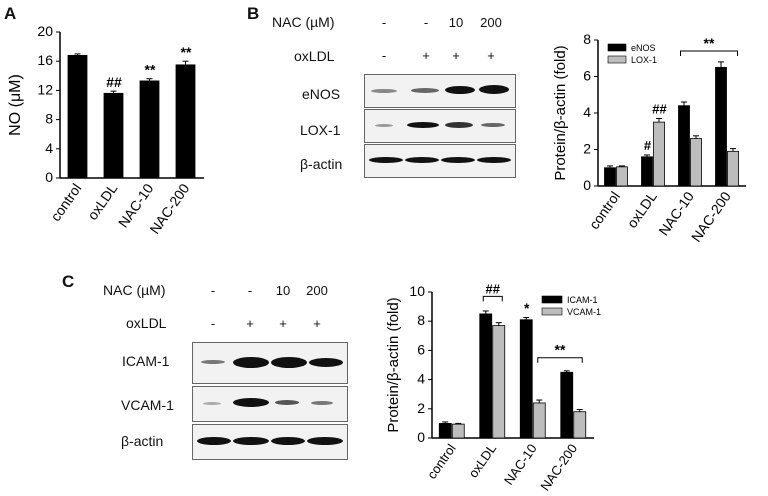  Describe the element at coordinates (45, 31) in the screenshot. I see `y-tick-label: 20` at that location.